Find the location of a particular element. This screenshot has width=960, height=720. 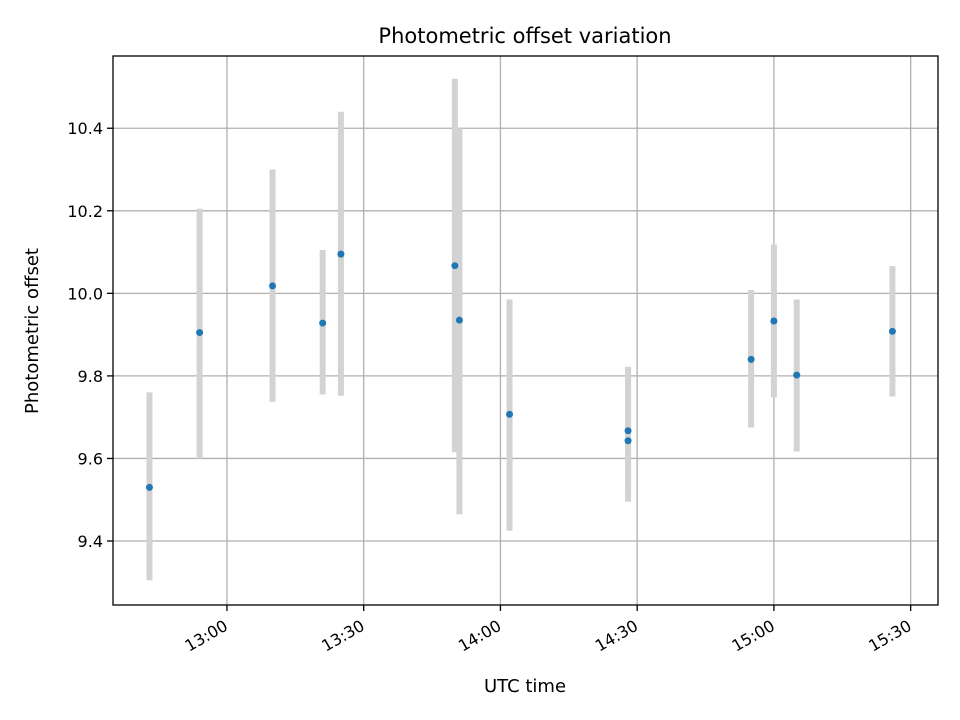

y-tick-label: 9.6 is located at coordinates (90, 458).